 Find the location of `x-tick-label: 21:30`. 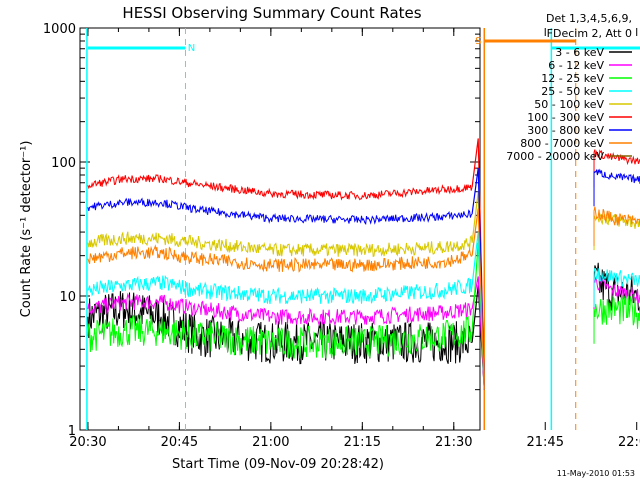

x-tick-label: 21:30 is located at coordinates (453, 442).